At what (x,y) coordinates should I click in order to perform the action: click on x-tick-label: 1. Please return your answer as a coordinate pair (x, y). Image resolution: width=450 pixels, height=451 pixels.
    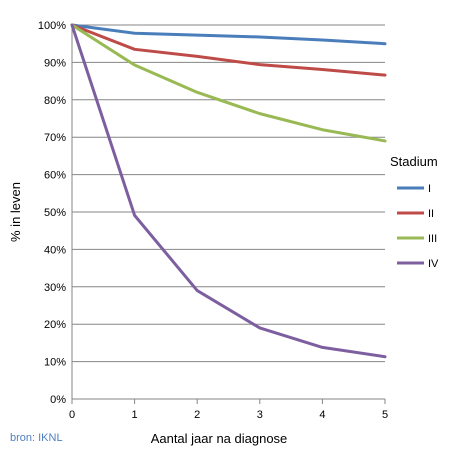
    Looking at the image, I should click on (135, 415).